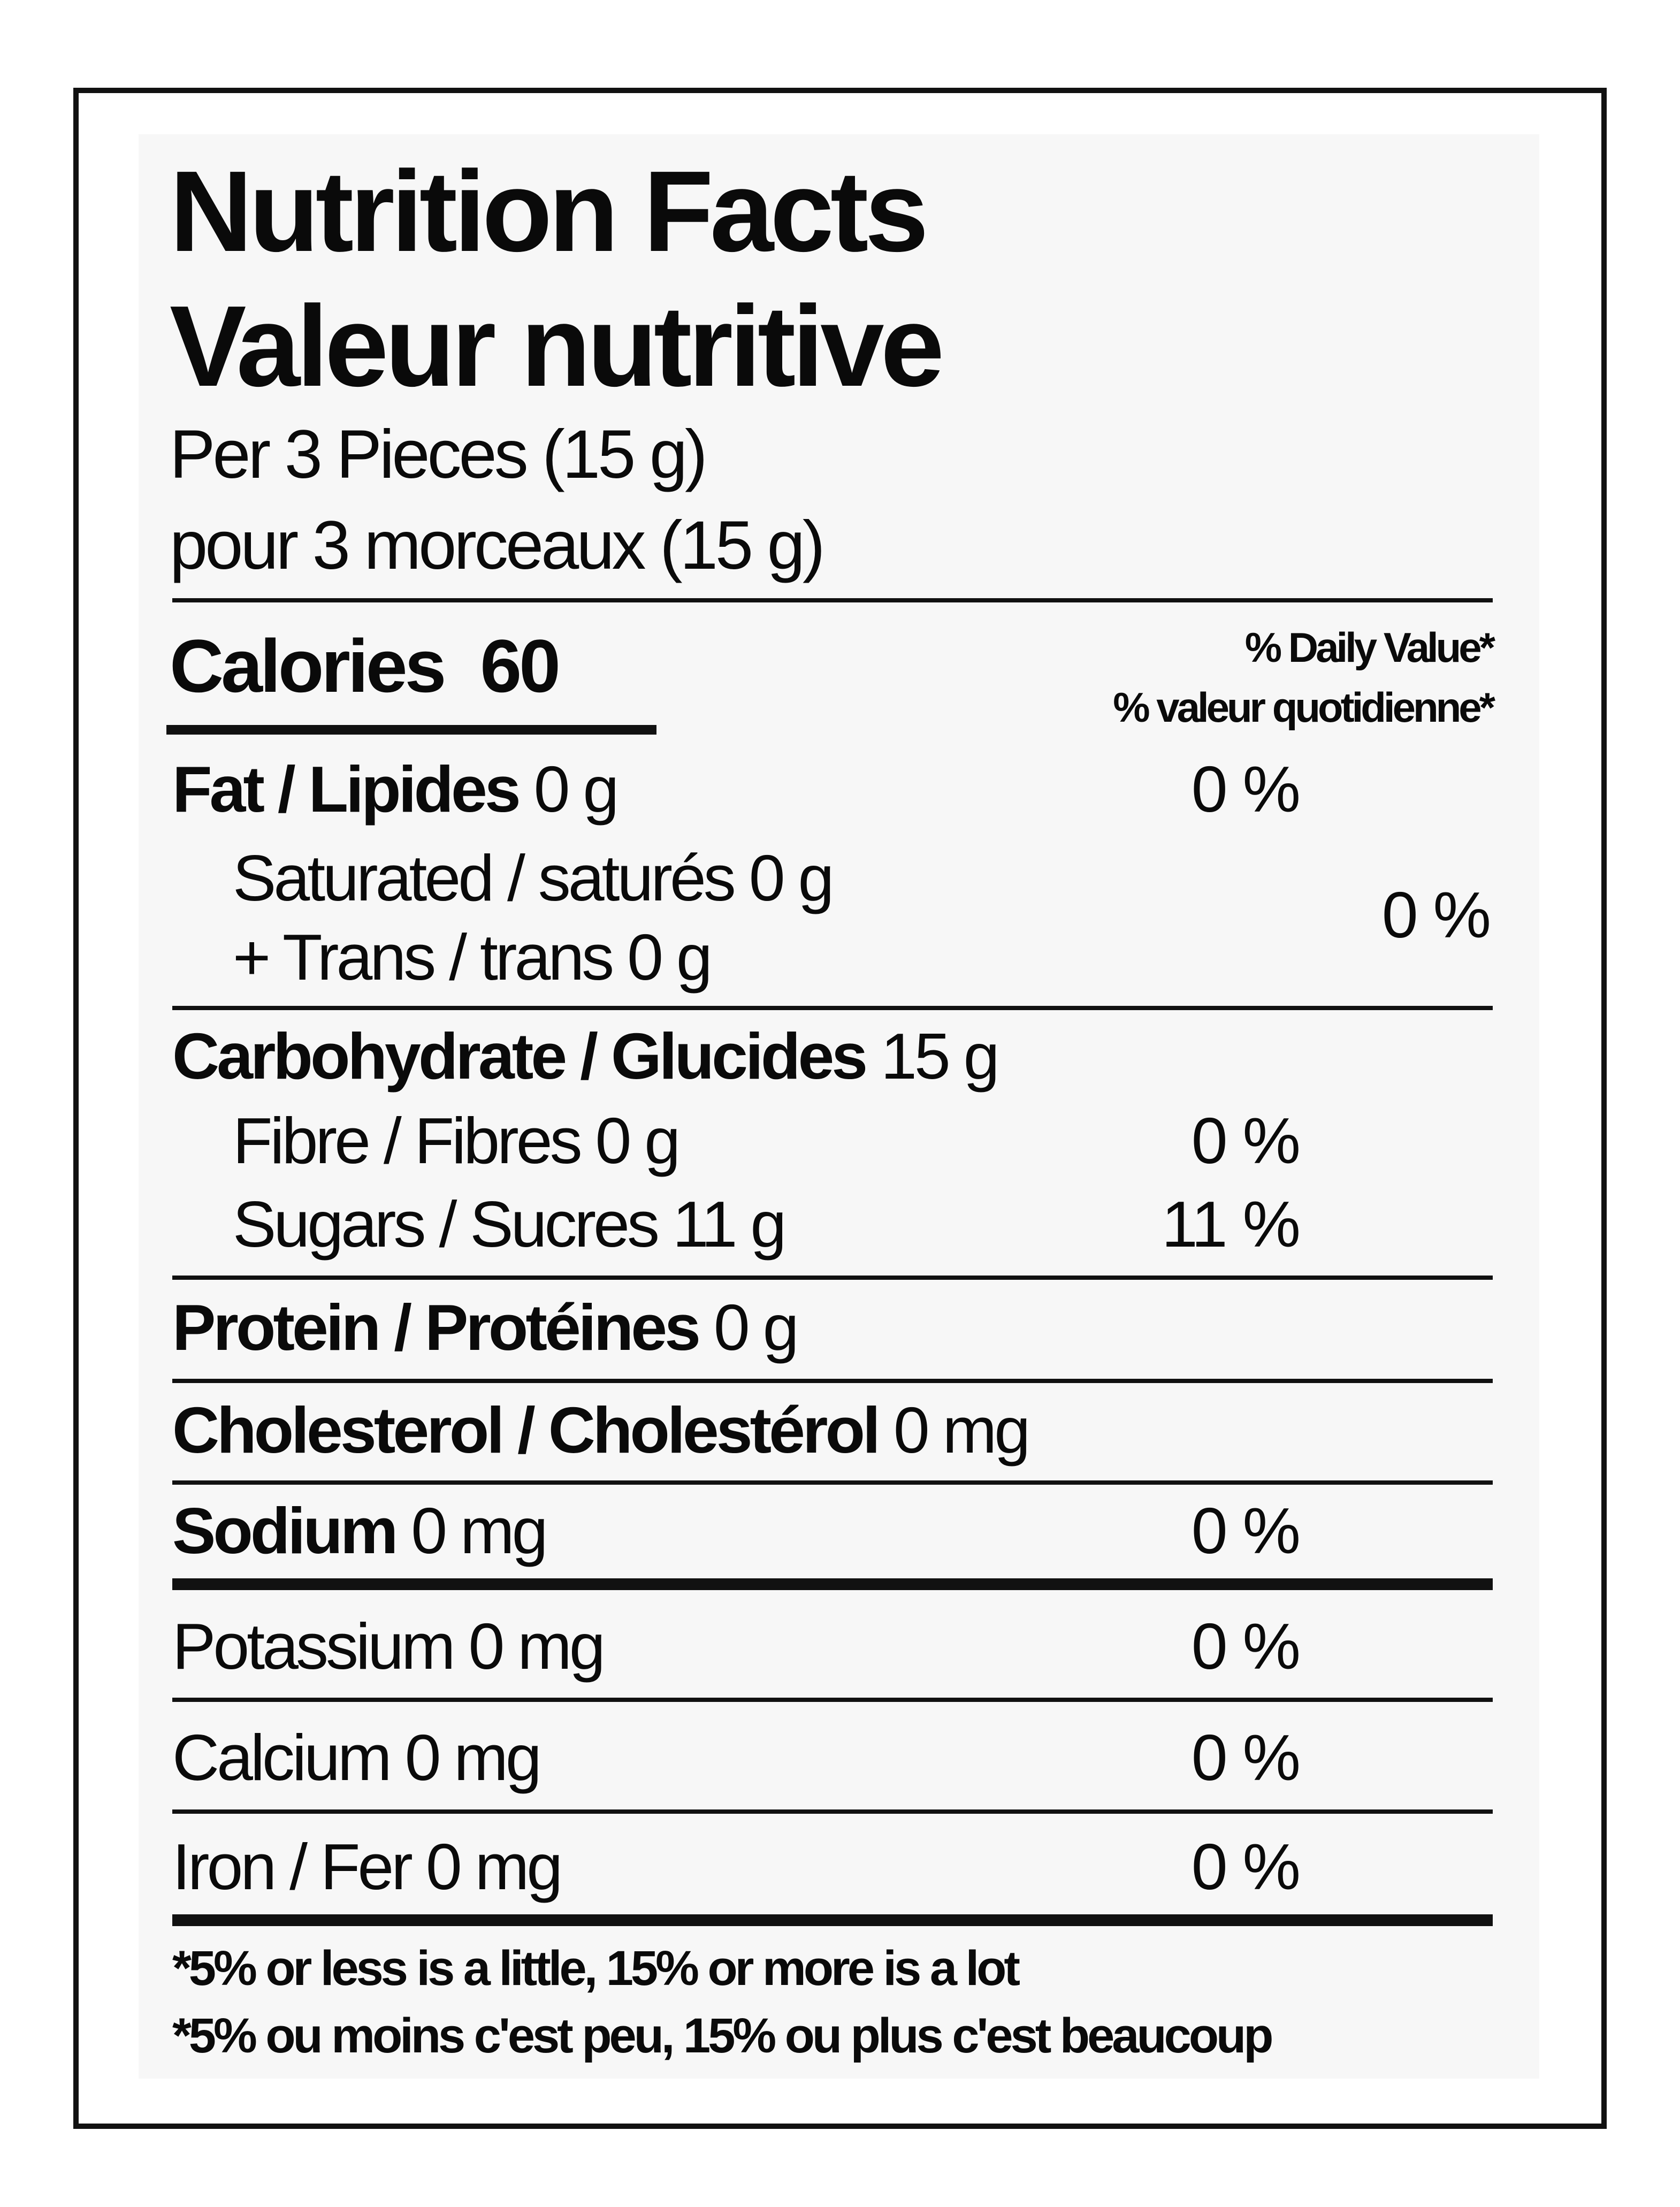 The height and width of the screenshot is (2207, 1680). I want to click on nutrient-row-iron: Iron / Fer 0 mg 0 %, so click(831, 1867).